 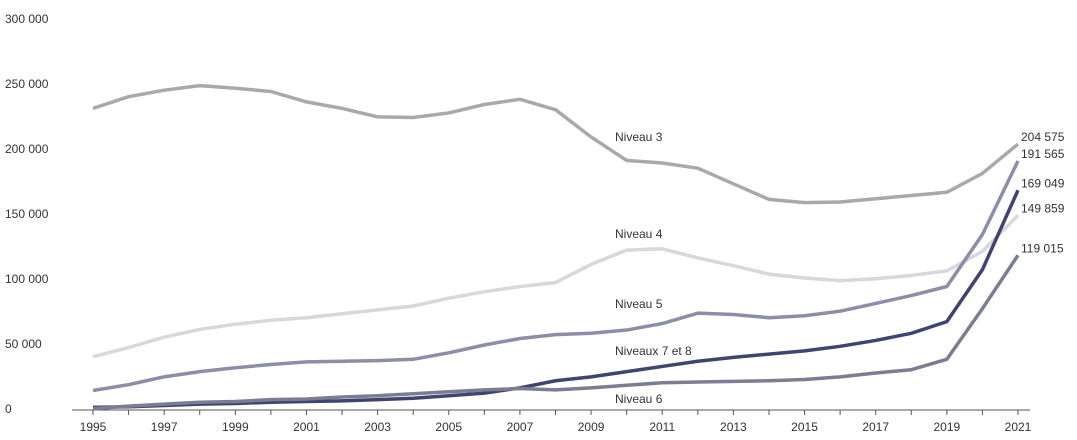 I want to click on series-label: Niveau 6, so click(x=639, y=399).